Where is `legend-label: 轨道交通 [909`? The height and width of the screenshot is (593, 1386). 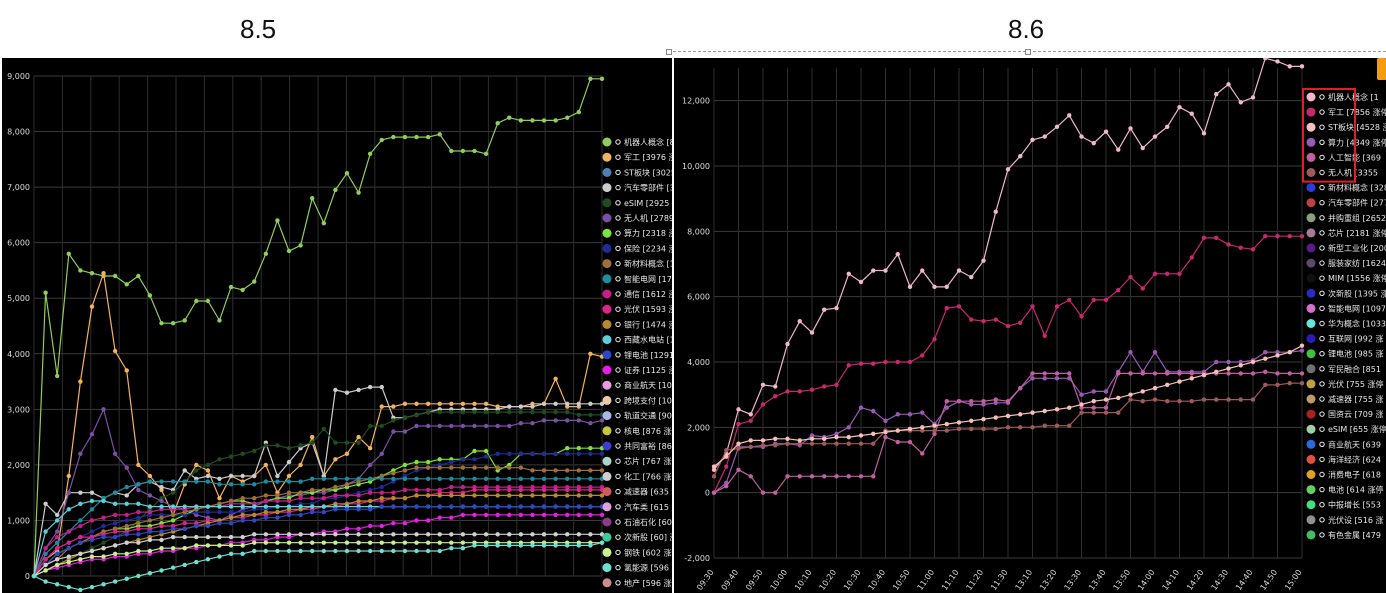 legend-label: 轨道交通 [909 is located at coordinates (648, 416).